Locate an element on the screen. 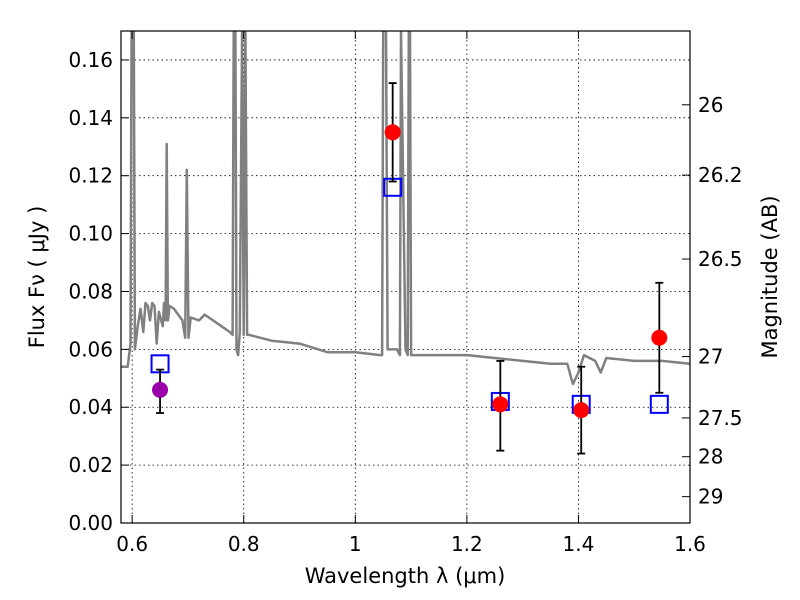 The image size is (800, 600). y-tick-label: 0.12 is located at coordinates (90, 176).